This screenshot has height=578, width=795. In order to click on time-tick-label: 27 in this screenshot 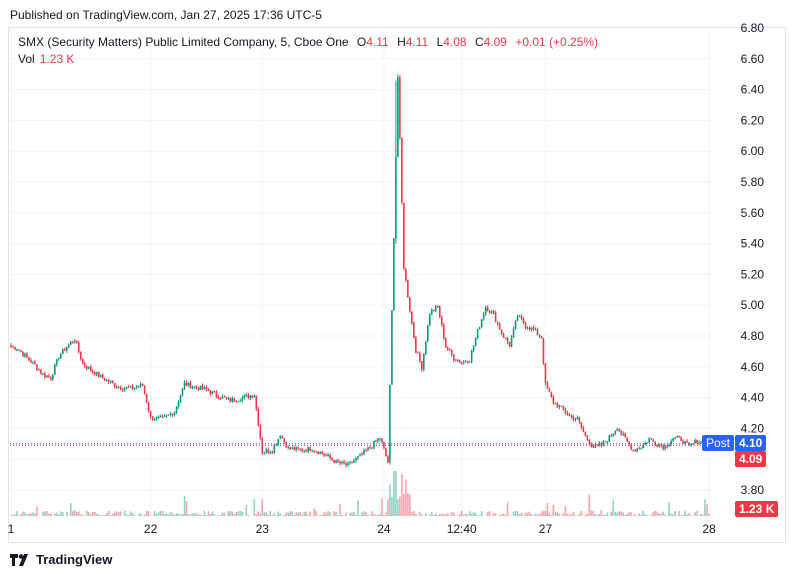, I will do `click(546, 529)`.